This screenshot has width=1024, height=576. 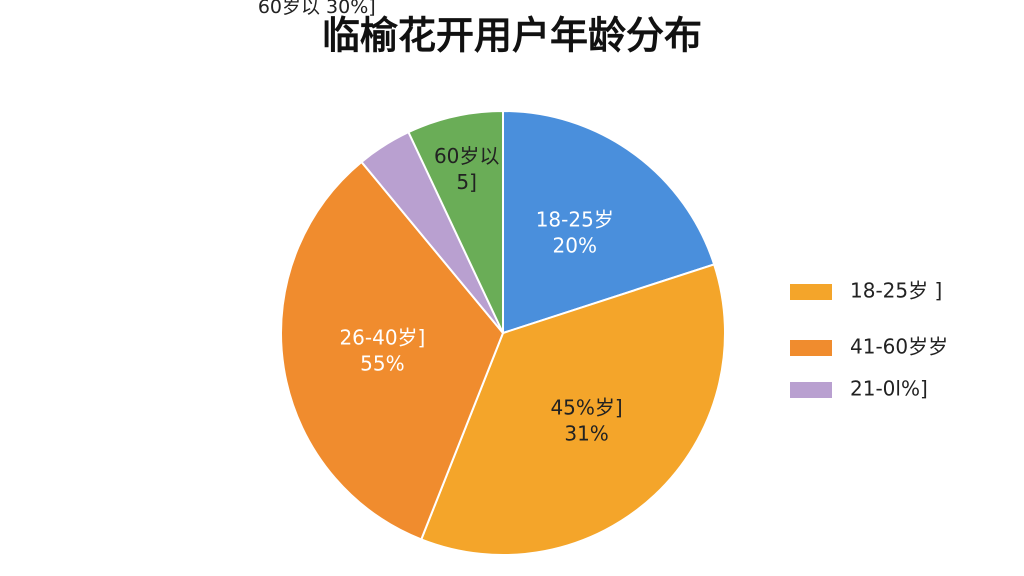 What do you see at coordinates (899, 347) in the screenshot?
I see `legend-label: 41-60岁岁` at bounding box center [899, 347].